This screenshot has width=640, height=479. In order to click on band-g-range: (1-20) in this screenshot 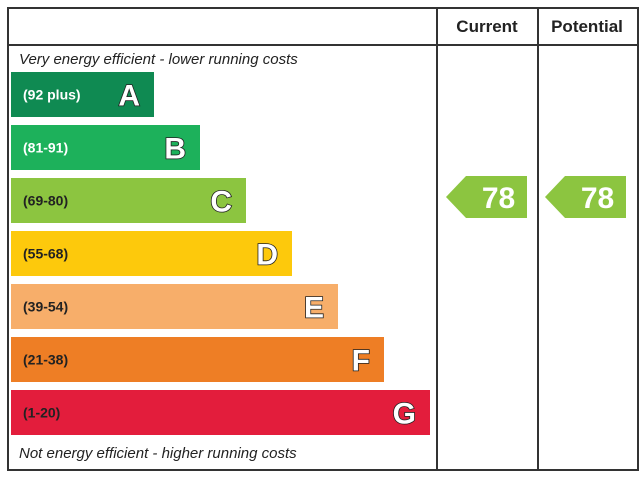, I will do `click(41, 413)`.